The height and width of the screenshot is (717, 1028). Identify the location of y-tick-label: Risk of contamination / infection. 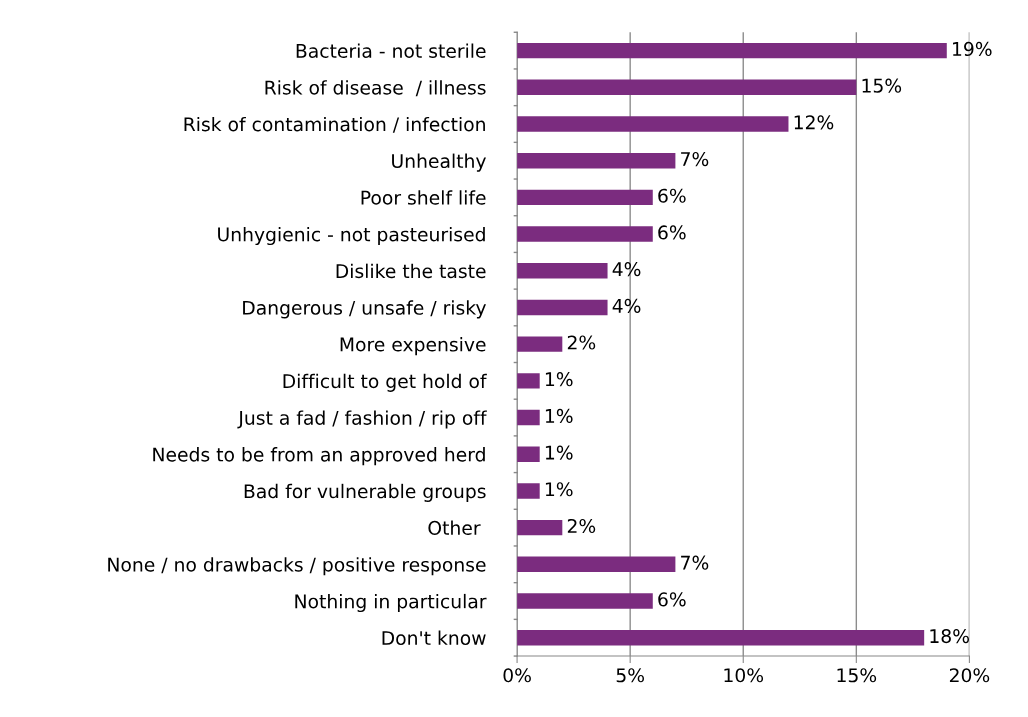
(334, 124).